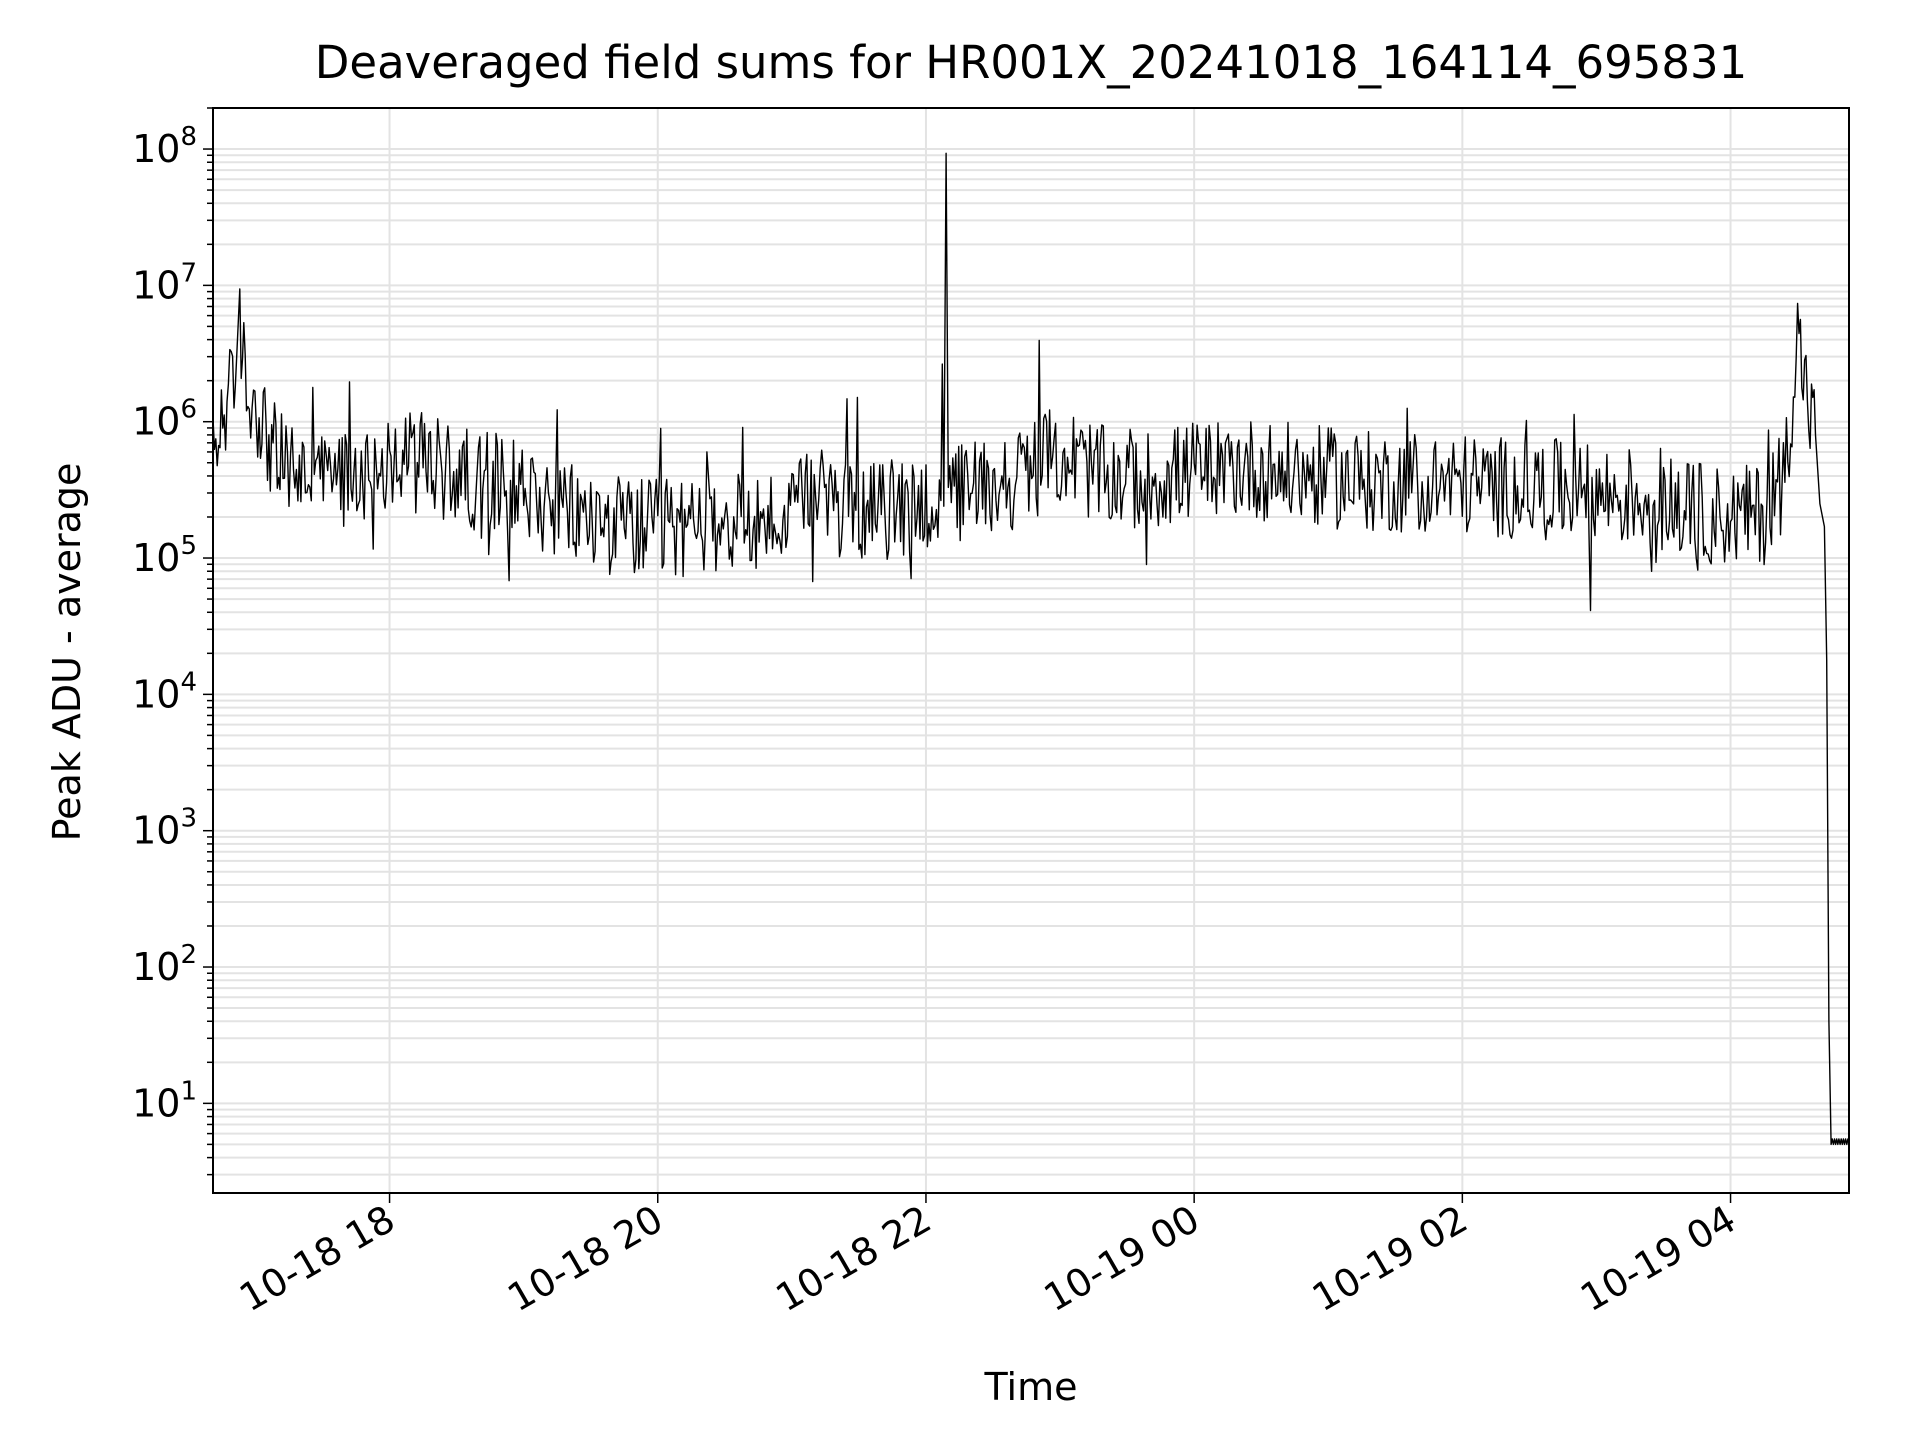 Image resolution: width=1920 pixels, height=1440 pixels. What do you see at coordinates (188, 546) in the screenshot?
I see `y-tick-exponent: 5` at bounding box center [188, 546].